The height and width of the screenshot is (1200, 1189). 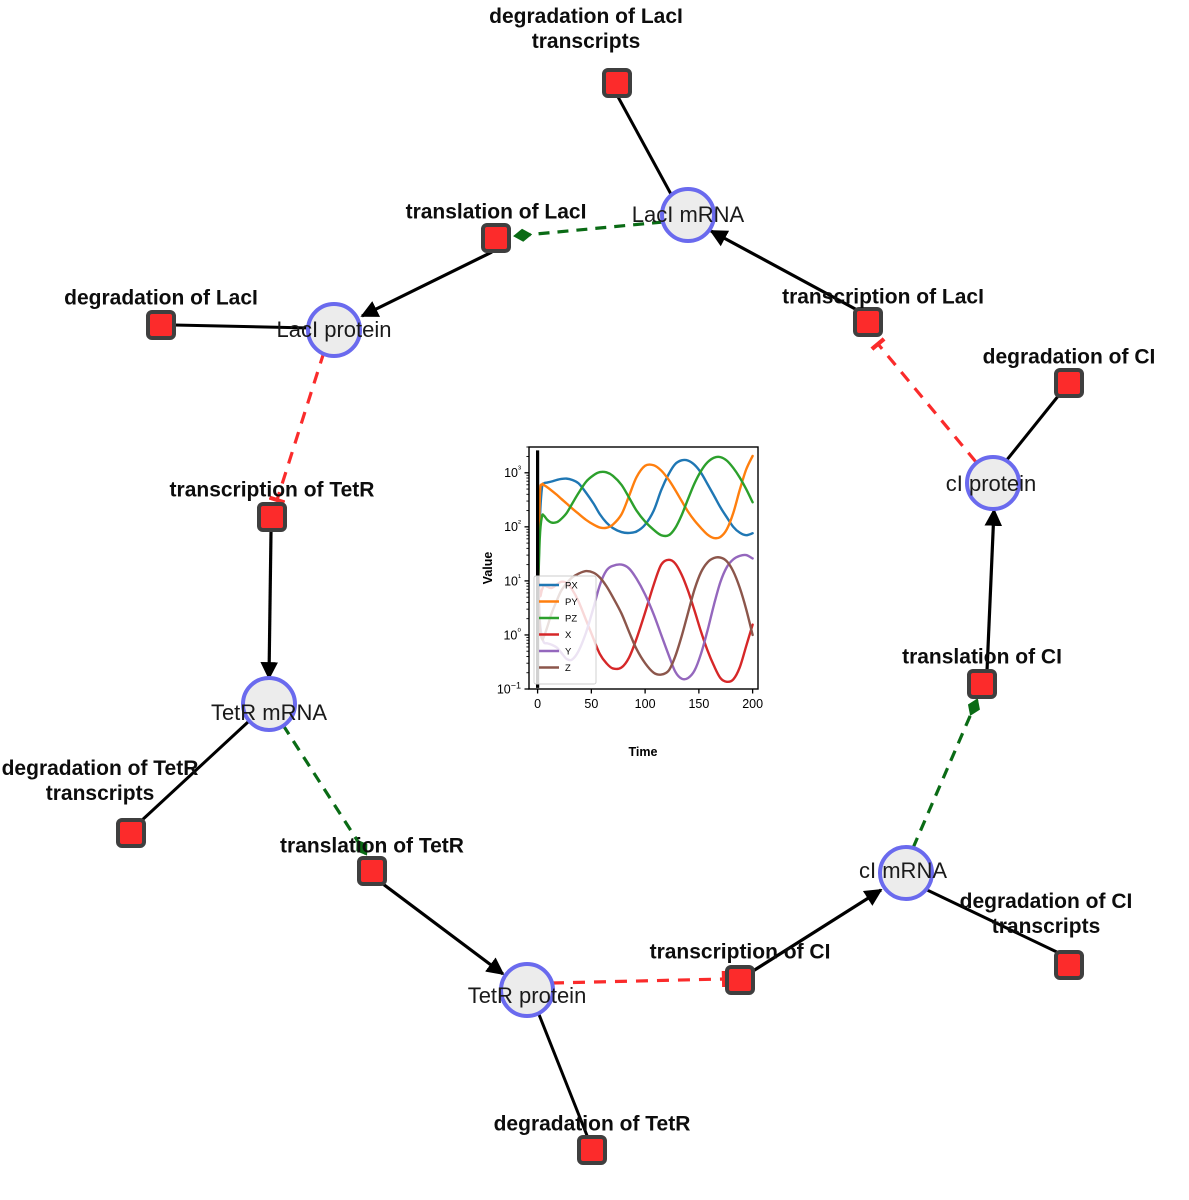 What do you see at coordinates (906, 873) in the screenshot?
I see `species-node-ci-mrna` at bounding box center [906, 873].